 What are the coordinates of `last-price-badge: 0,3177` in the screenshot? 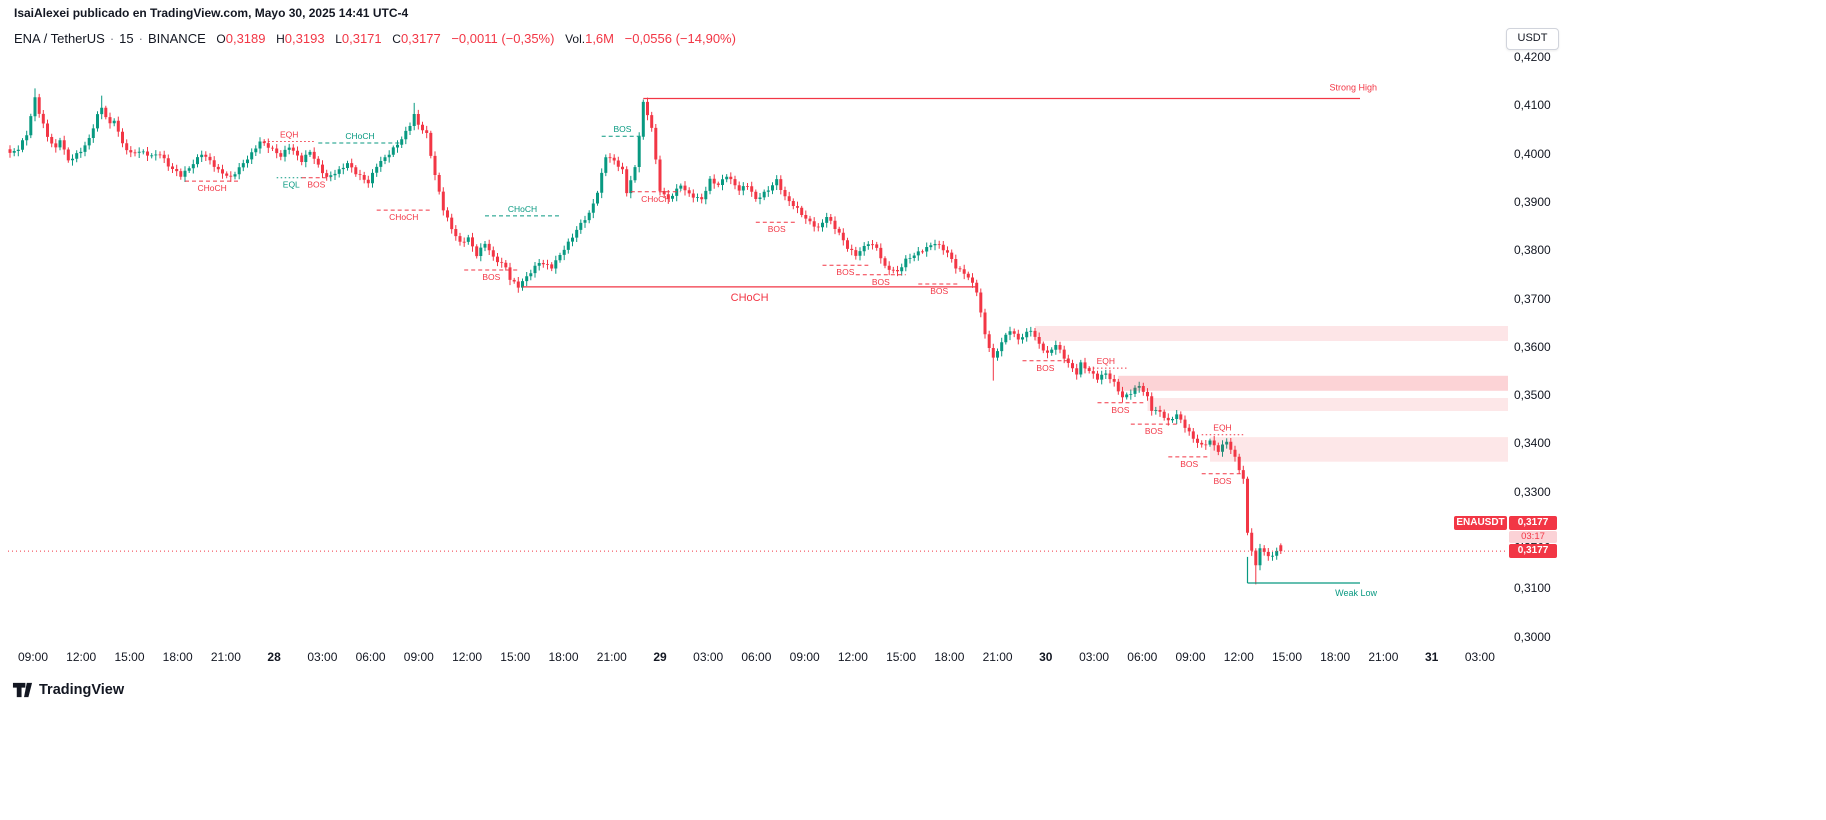 It's located at (1533, 551).